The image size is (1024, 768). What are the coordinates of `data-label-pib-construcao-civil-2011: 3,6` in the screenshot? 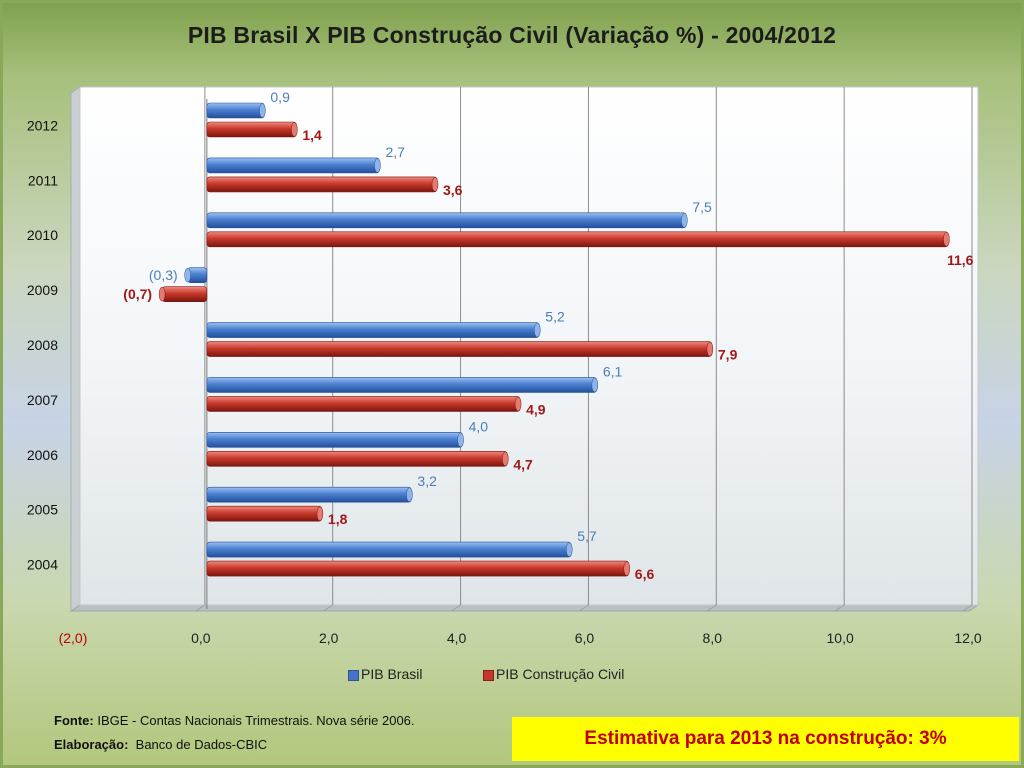 It's located at (453, 190).